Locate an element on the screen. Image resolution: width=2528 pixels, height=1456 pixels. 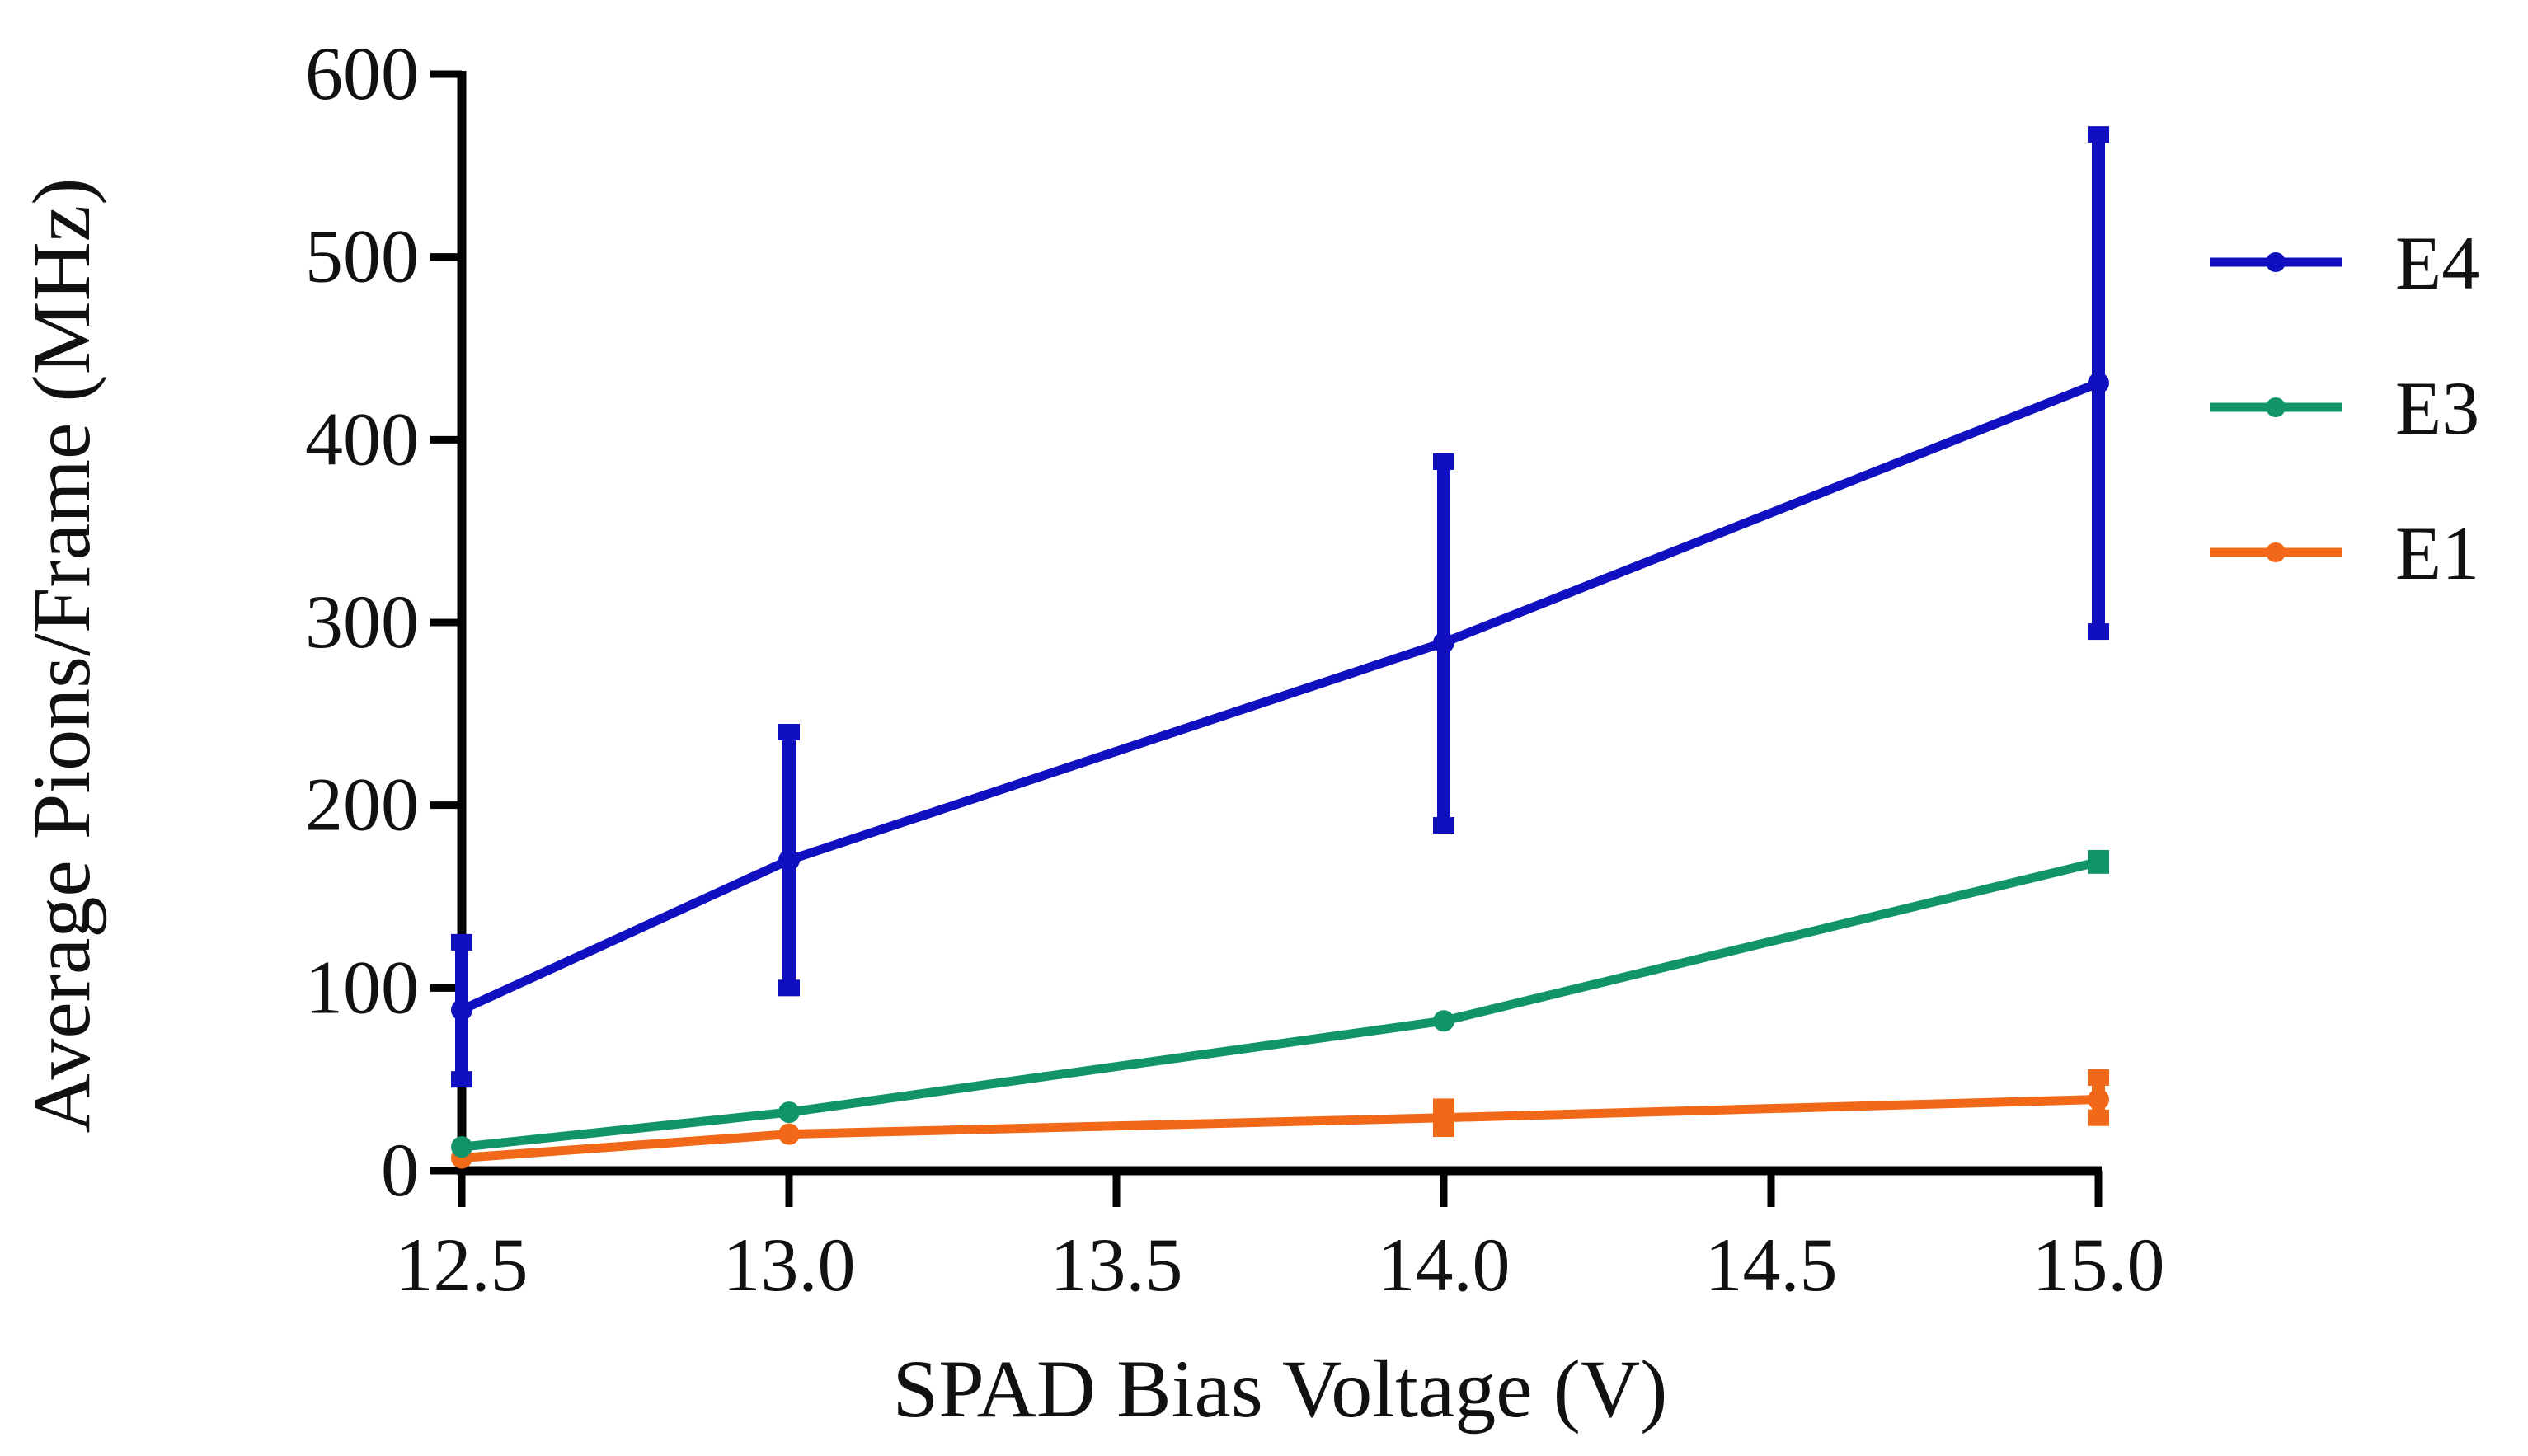
y-axis-title: Average Pions/Frame (MHz) is located at coordinates (61, 656).